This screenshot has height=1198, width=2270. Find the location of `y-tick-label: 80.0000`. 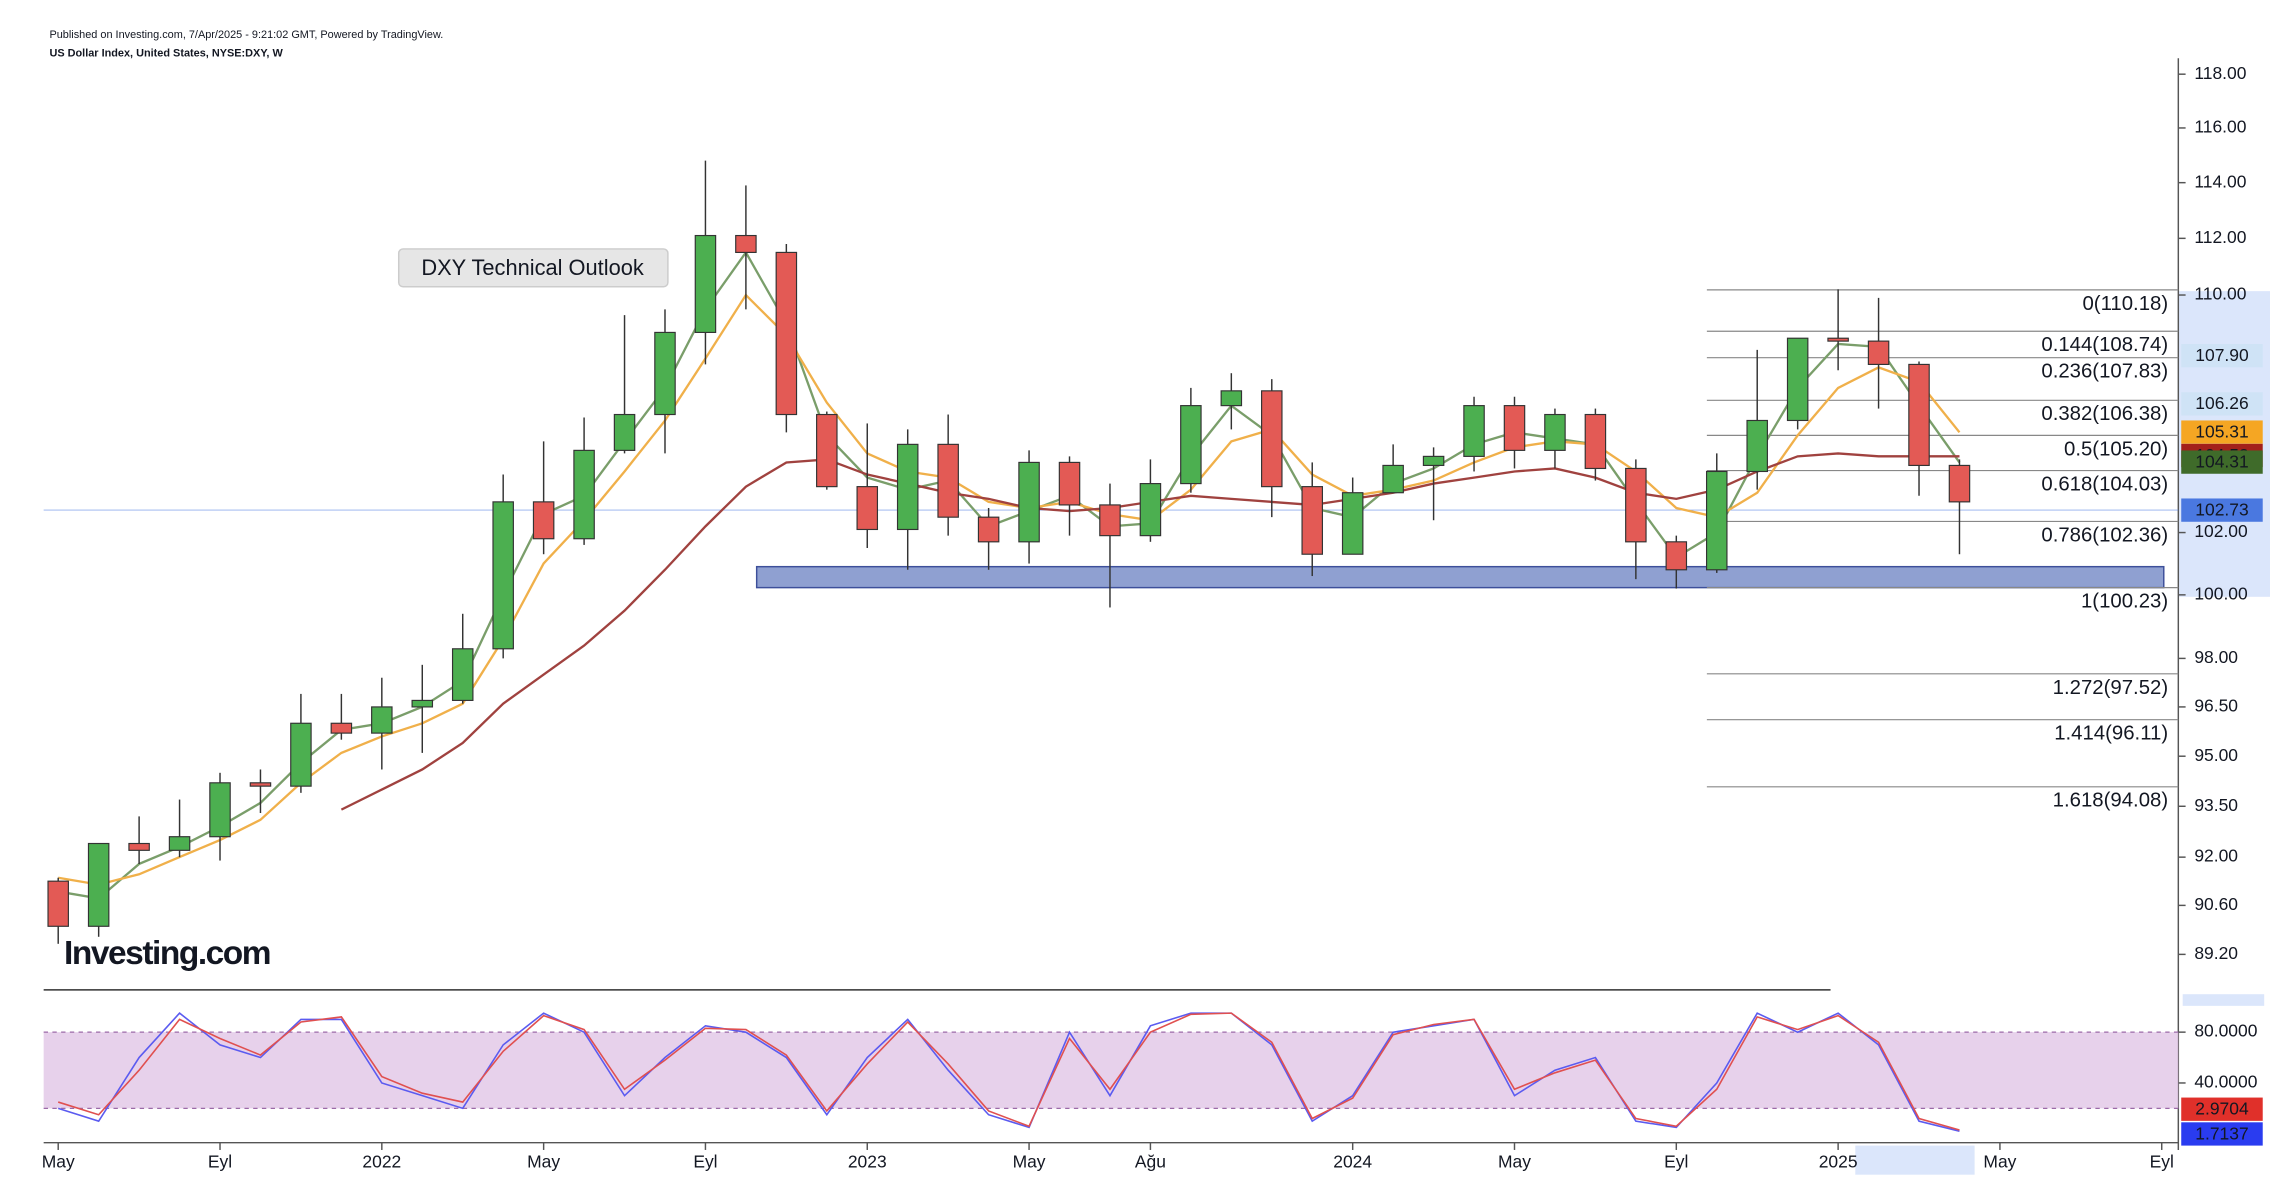

y-tick-label: 80.0000 is located at coordinates (2225, 1031).